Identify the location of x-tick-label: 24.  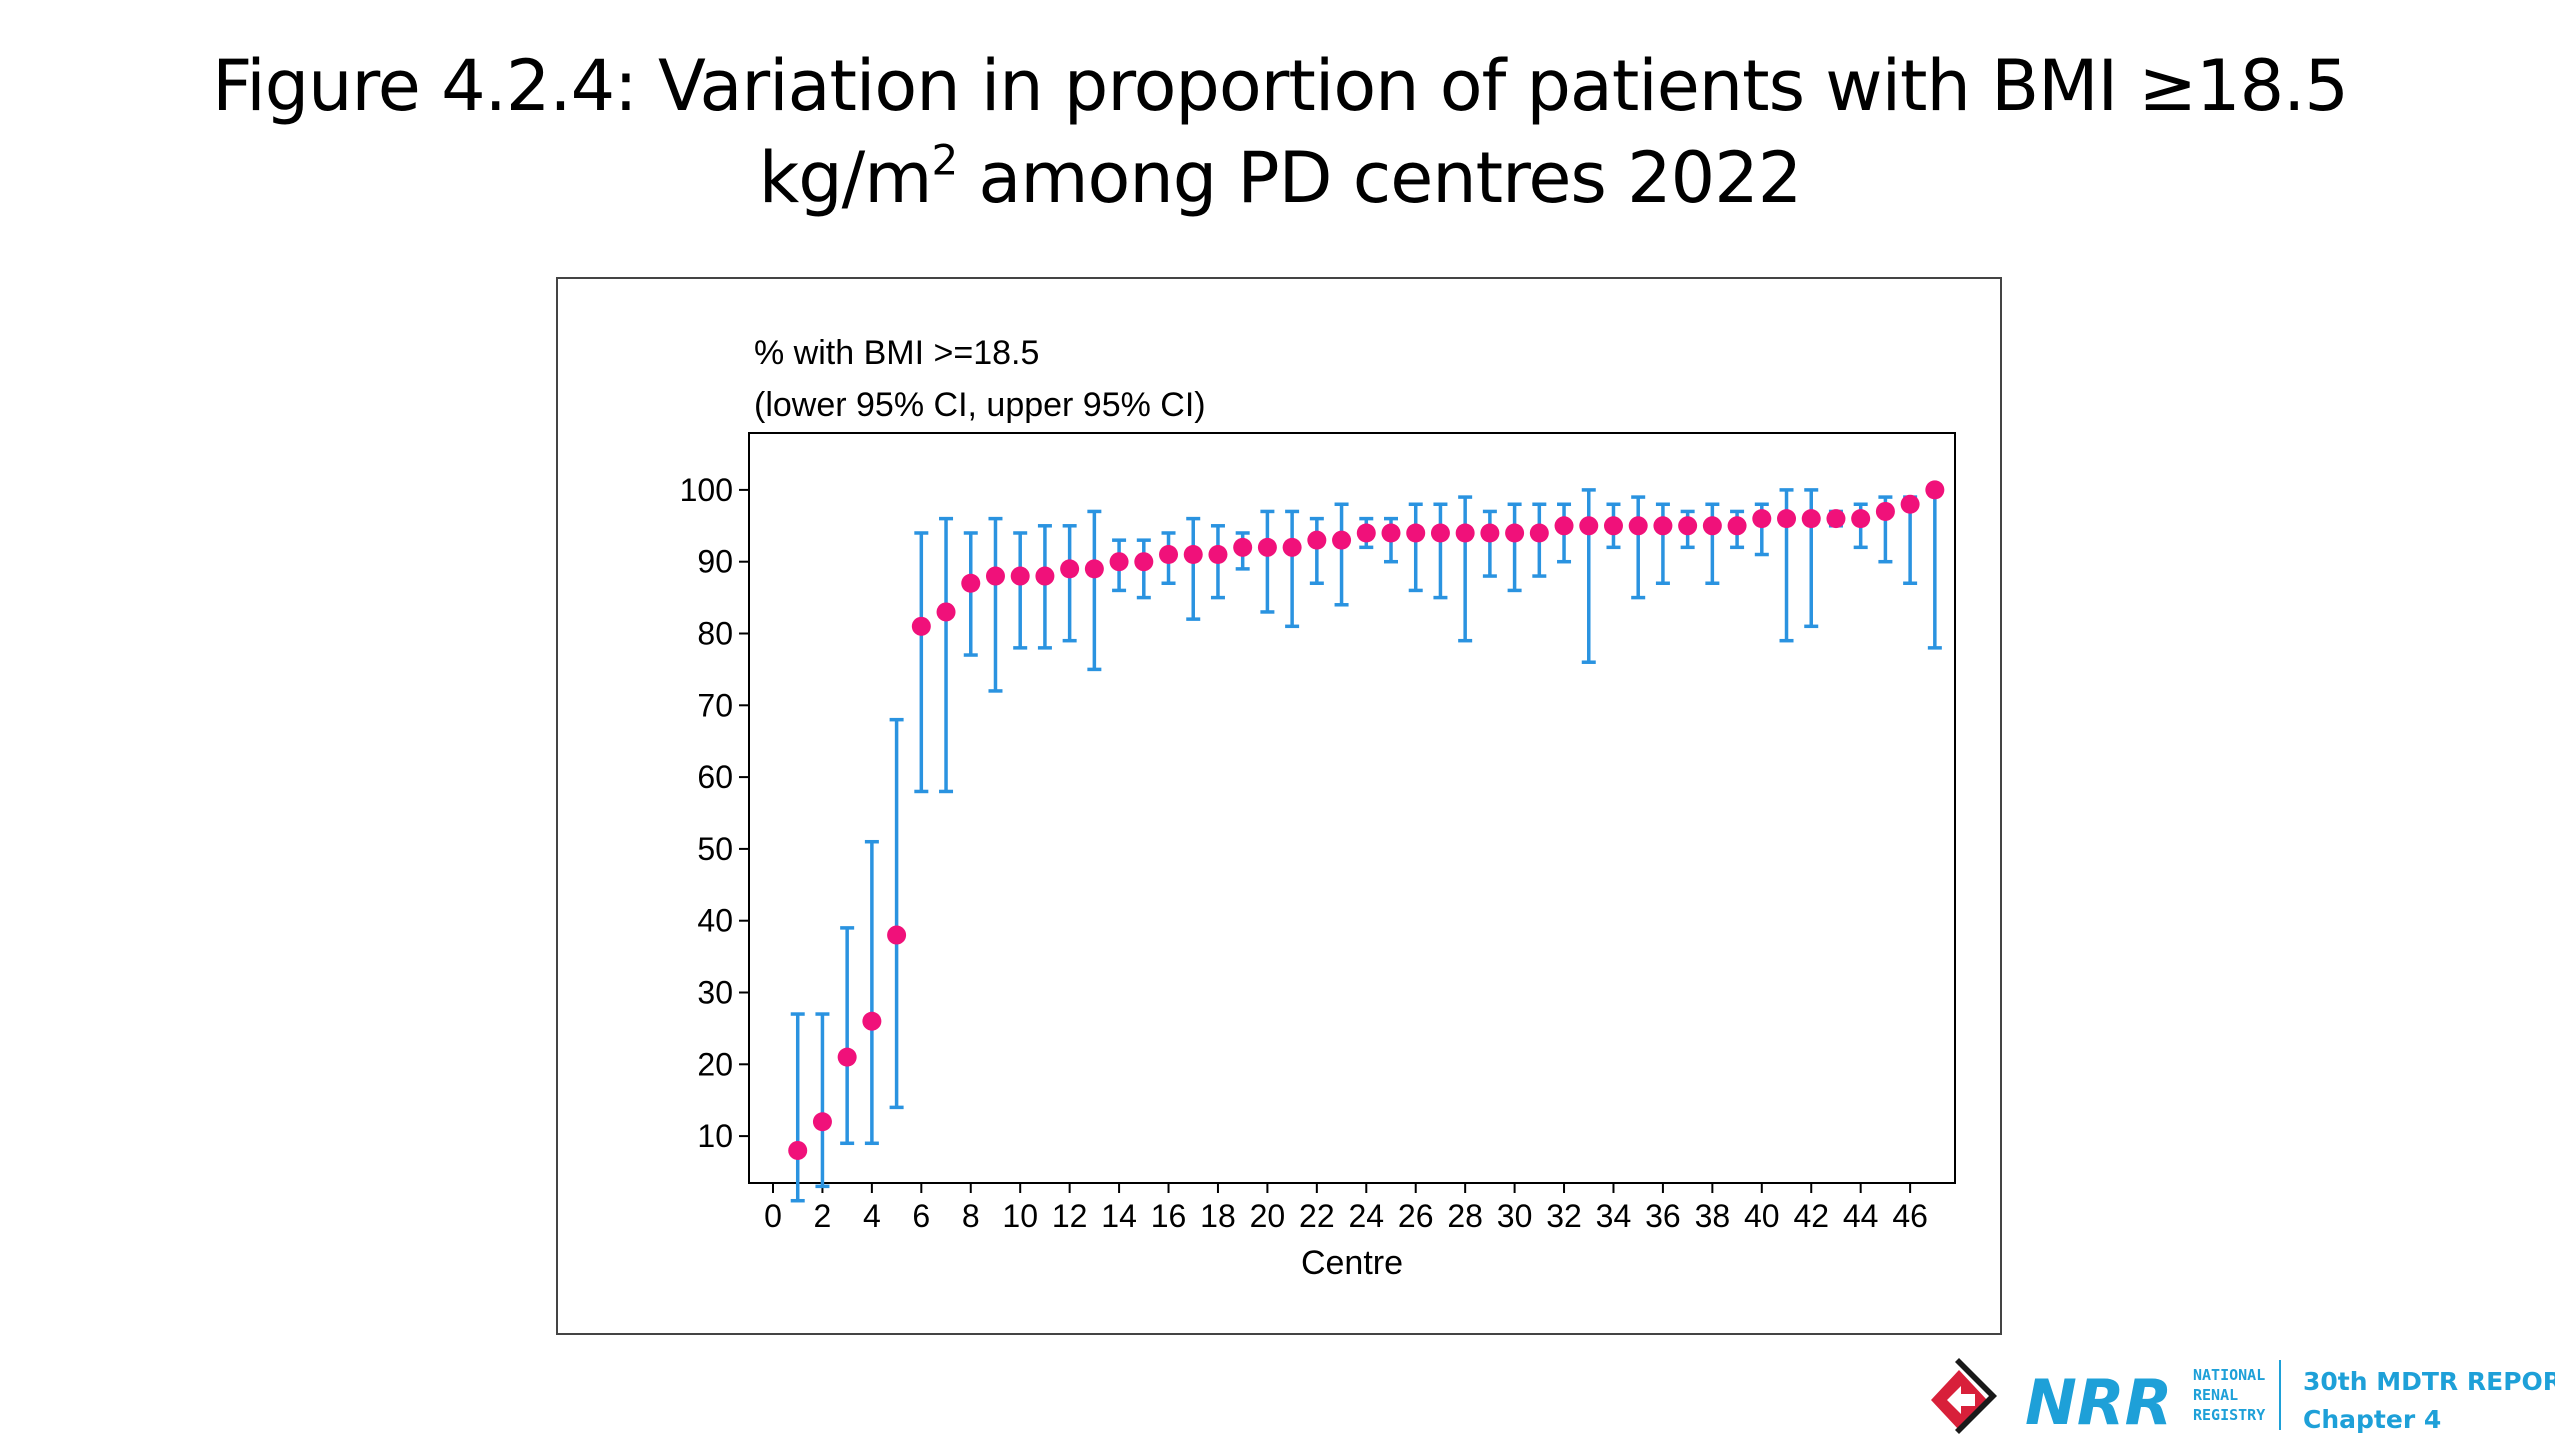
(1366, 1216).